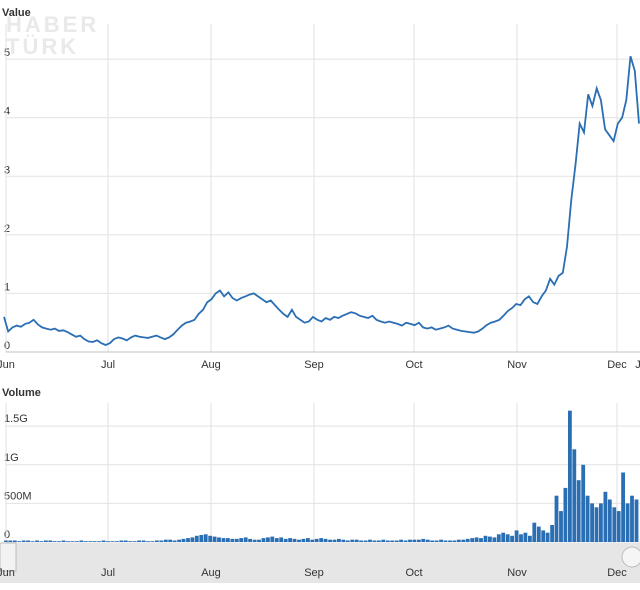 The image size is (640, 590). What do you see at coordinates (320, 562) in the screenshot?
I see `range-navigator: Jun Jul Aug Sep Oct Nov Dec` at bounding box center [320, 562].